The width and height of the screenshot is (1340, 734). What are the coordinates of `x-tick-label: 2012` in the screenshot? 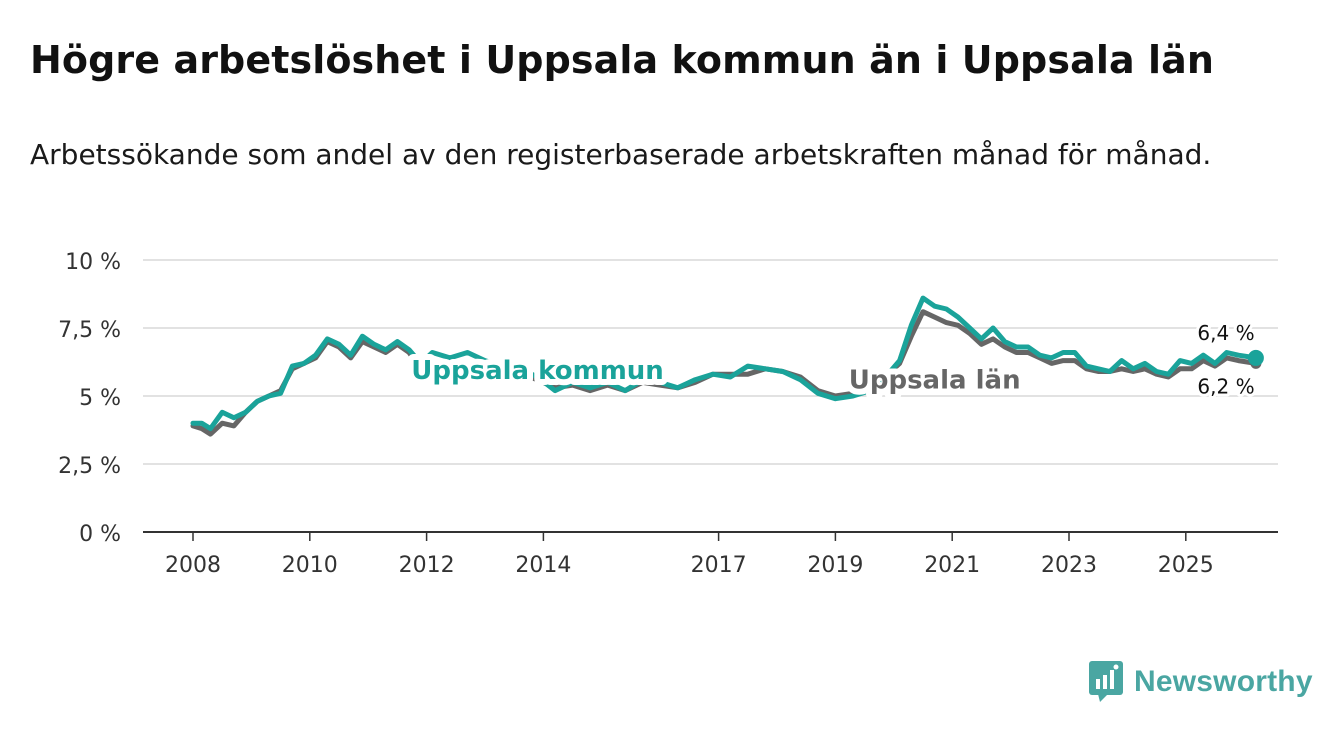 It's located at (427, 565).